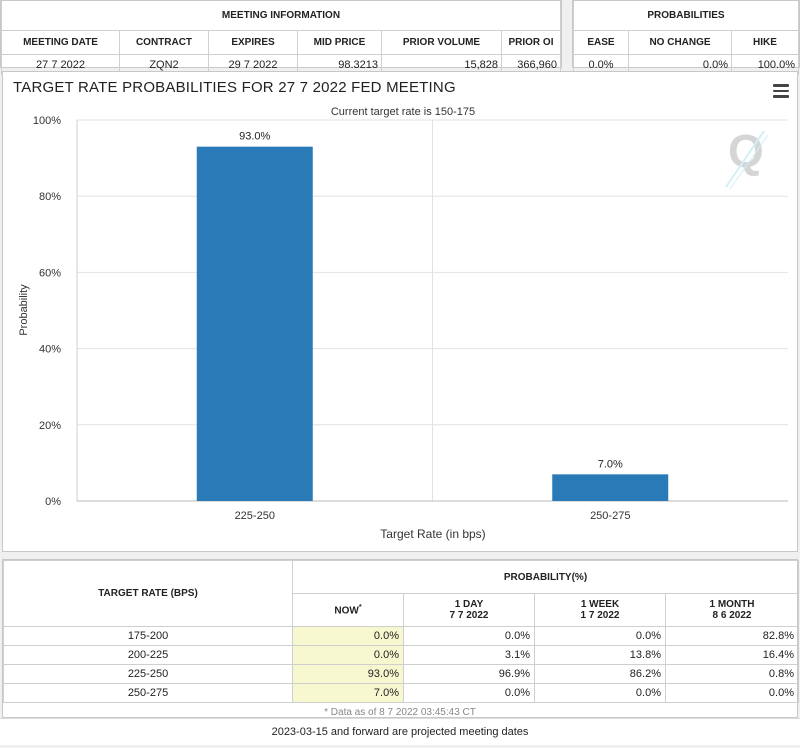 The image size is (800, 748). Describe the element at coordinates (403, 112) in the screenshot. I see `chart-subtitle: Current target rate is 150-175` at that location.